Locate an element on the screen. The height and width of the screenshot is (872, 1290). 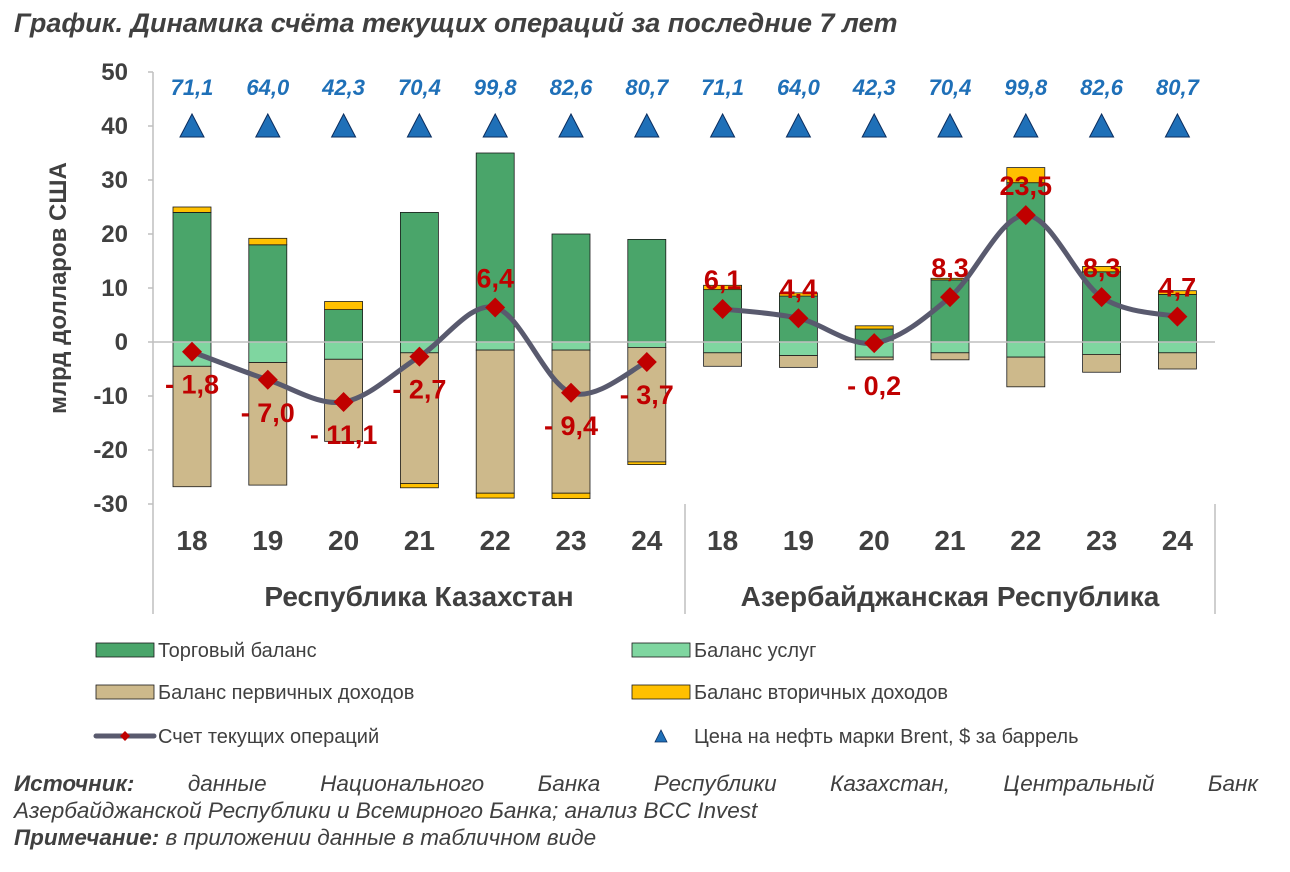
legend-label: Баланс первичных доходов is located at coordinates (286, 693).